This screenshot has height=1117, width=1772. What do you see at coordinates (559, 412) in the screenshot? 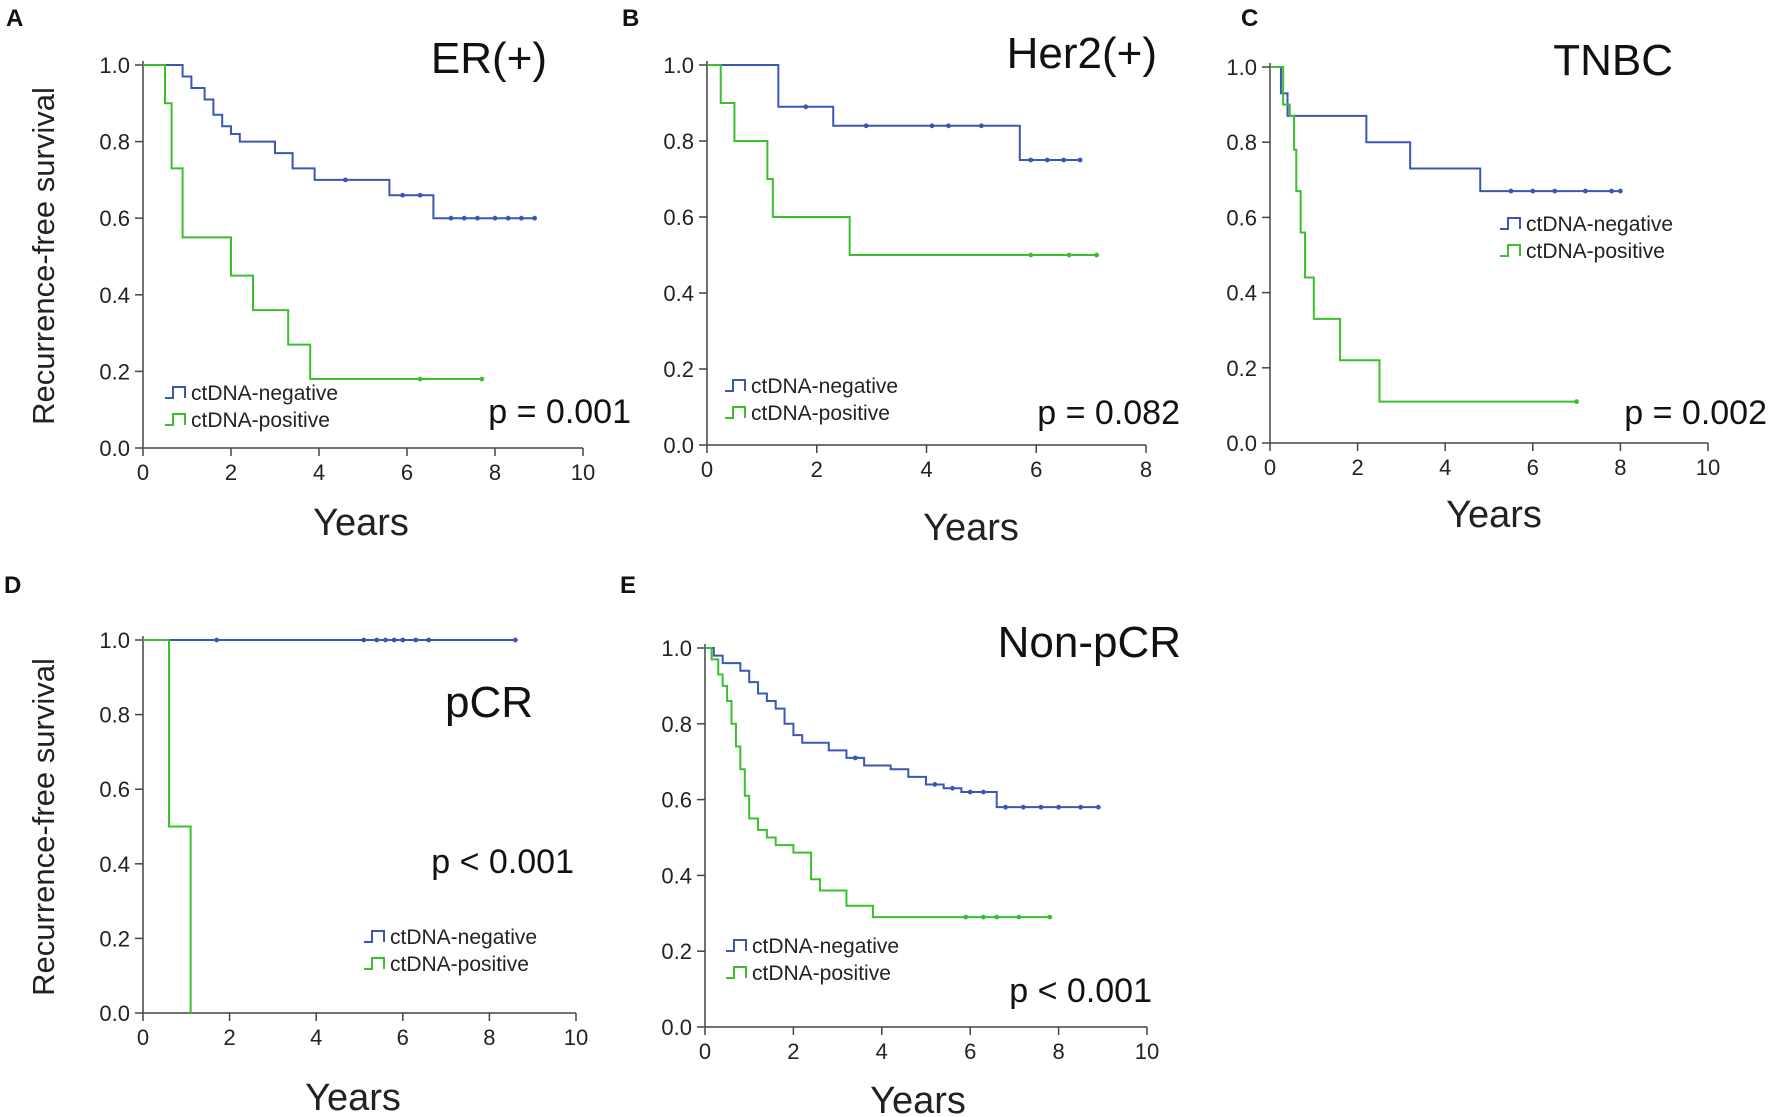
I see `p-value-label: p = 0.001` at bounding box center [559, 412].